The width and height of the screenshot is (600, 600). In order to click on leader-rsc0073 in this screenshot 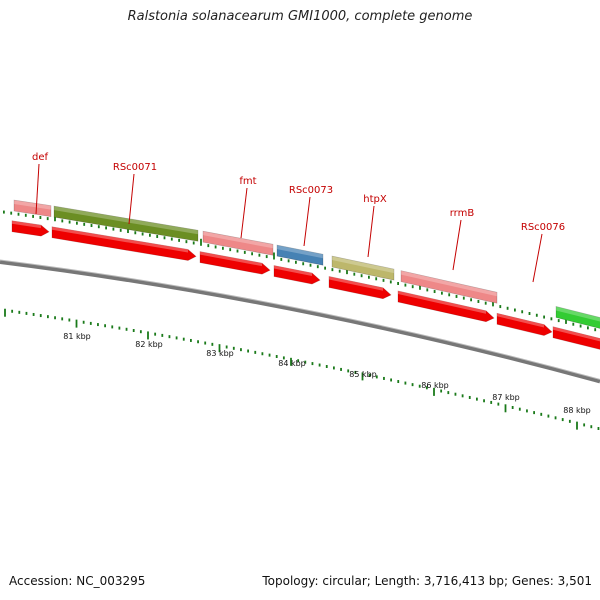, I will do `click(307, 221)`.